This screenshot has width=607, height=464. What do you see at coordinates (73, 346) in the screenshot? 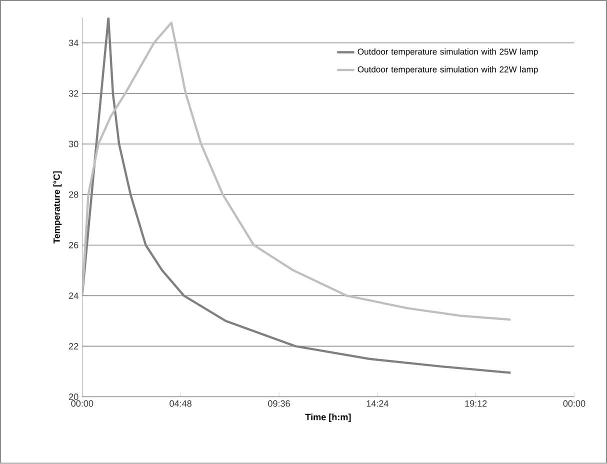
I see `y-tick-label: 22` at bounding box center [73, 346].